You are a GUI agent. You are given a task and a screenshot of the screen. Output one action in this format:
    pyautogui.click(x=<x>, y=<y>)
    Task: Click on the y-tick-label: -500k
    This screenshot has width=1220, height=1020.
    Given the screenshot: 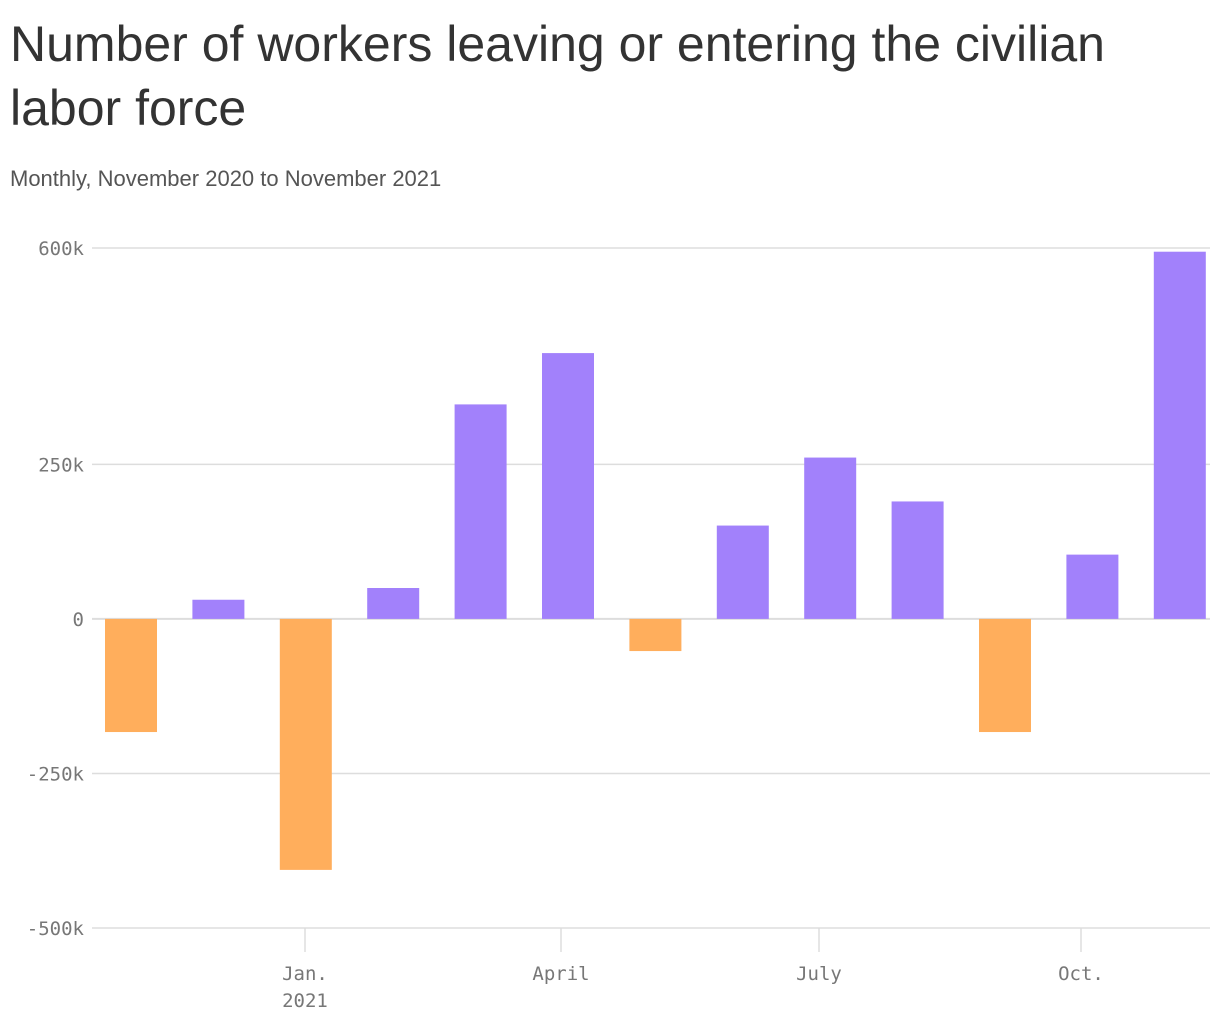 What is the action you would take?
    pyautogui.click(x=56, y=929)
    